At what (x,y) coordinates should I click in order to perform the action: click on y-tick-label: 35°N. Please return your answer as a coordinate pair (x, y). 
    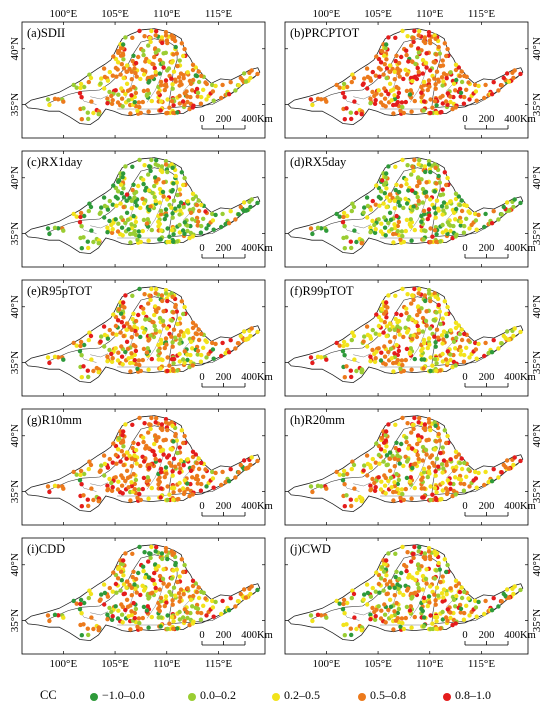
    Looking at the image, I should click on (537, 491).